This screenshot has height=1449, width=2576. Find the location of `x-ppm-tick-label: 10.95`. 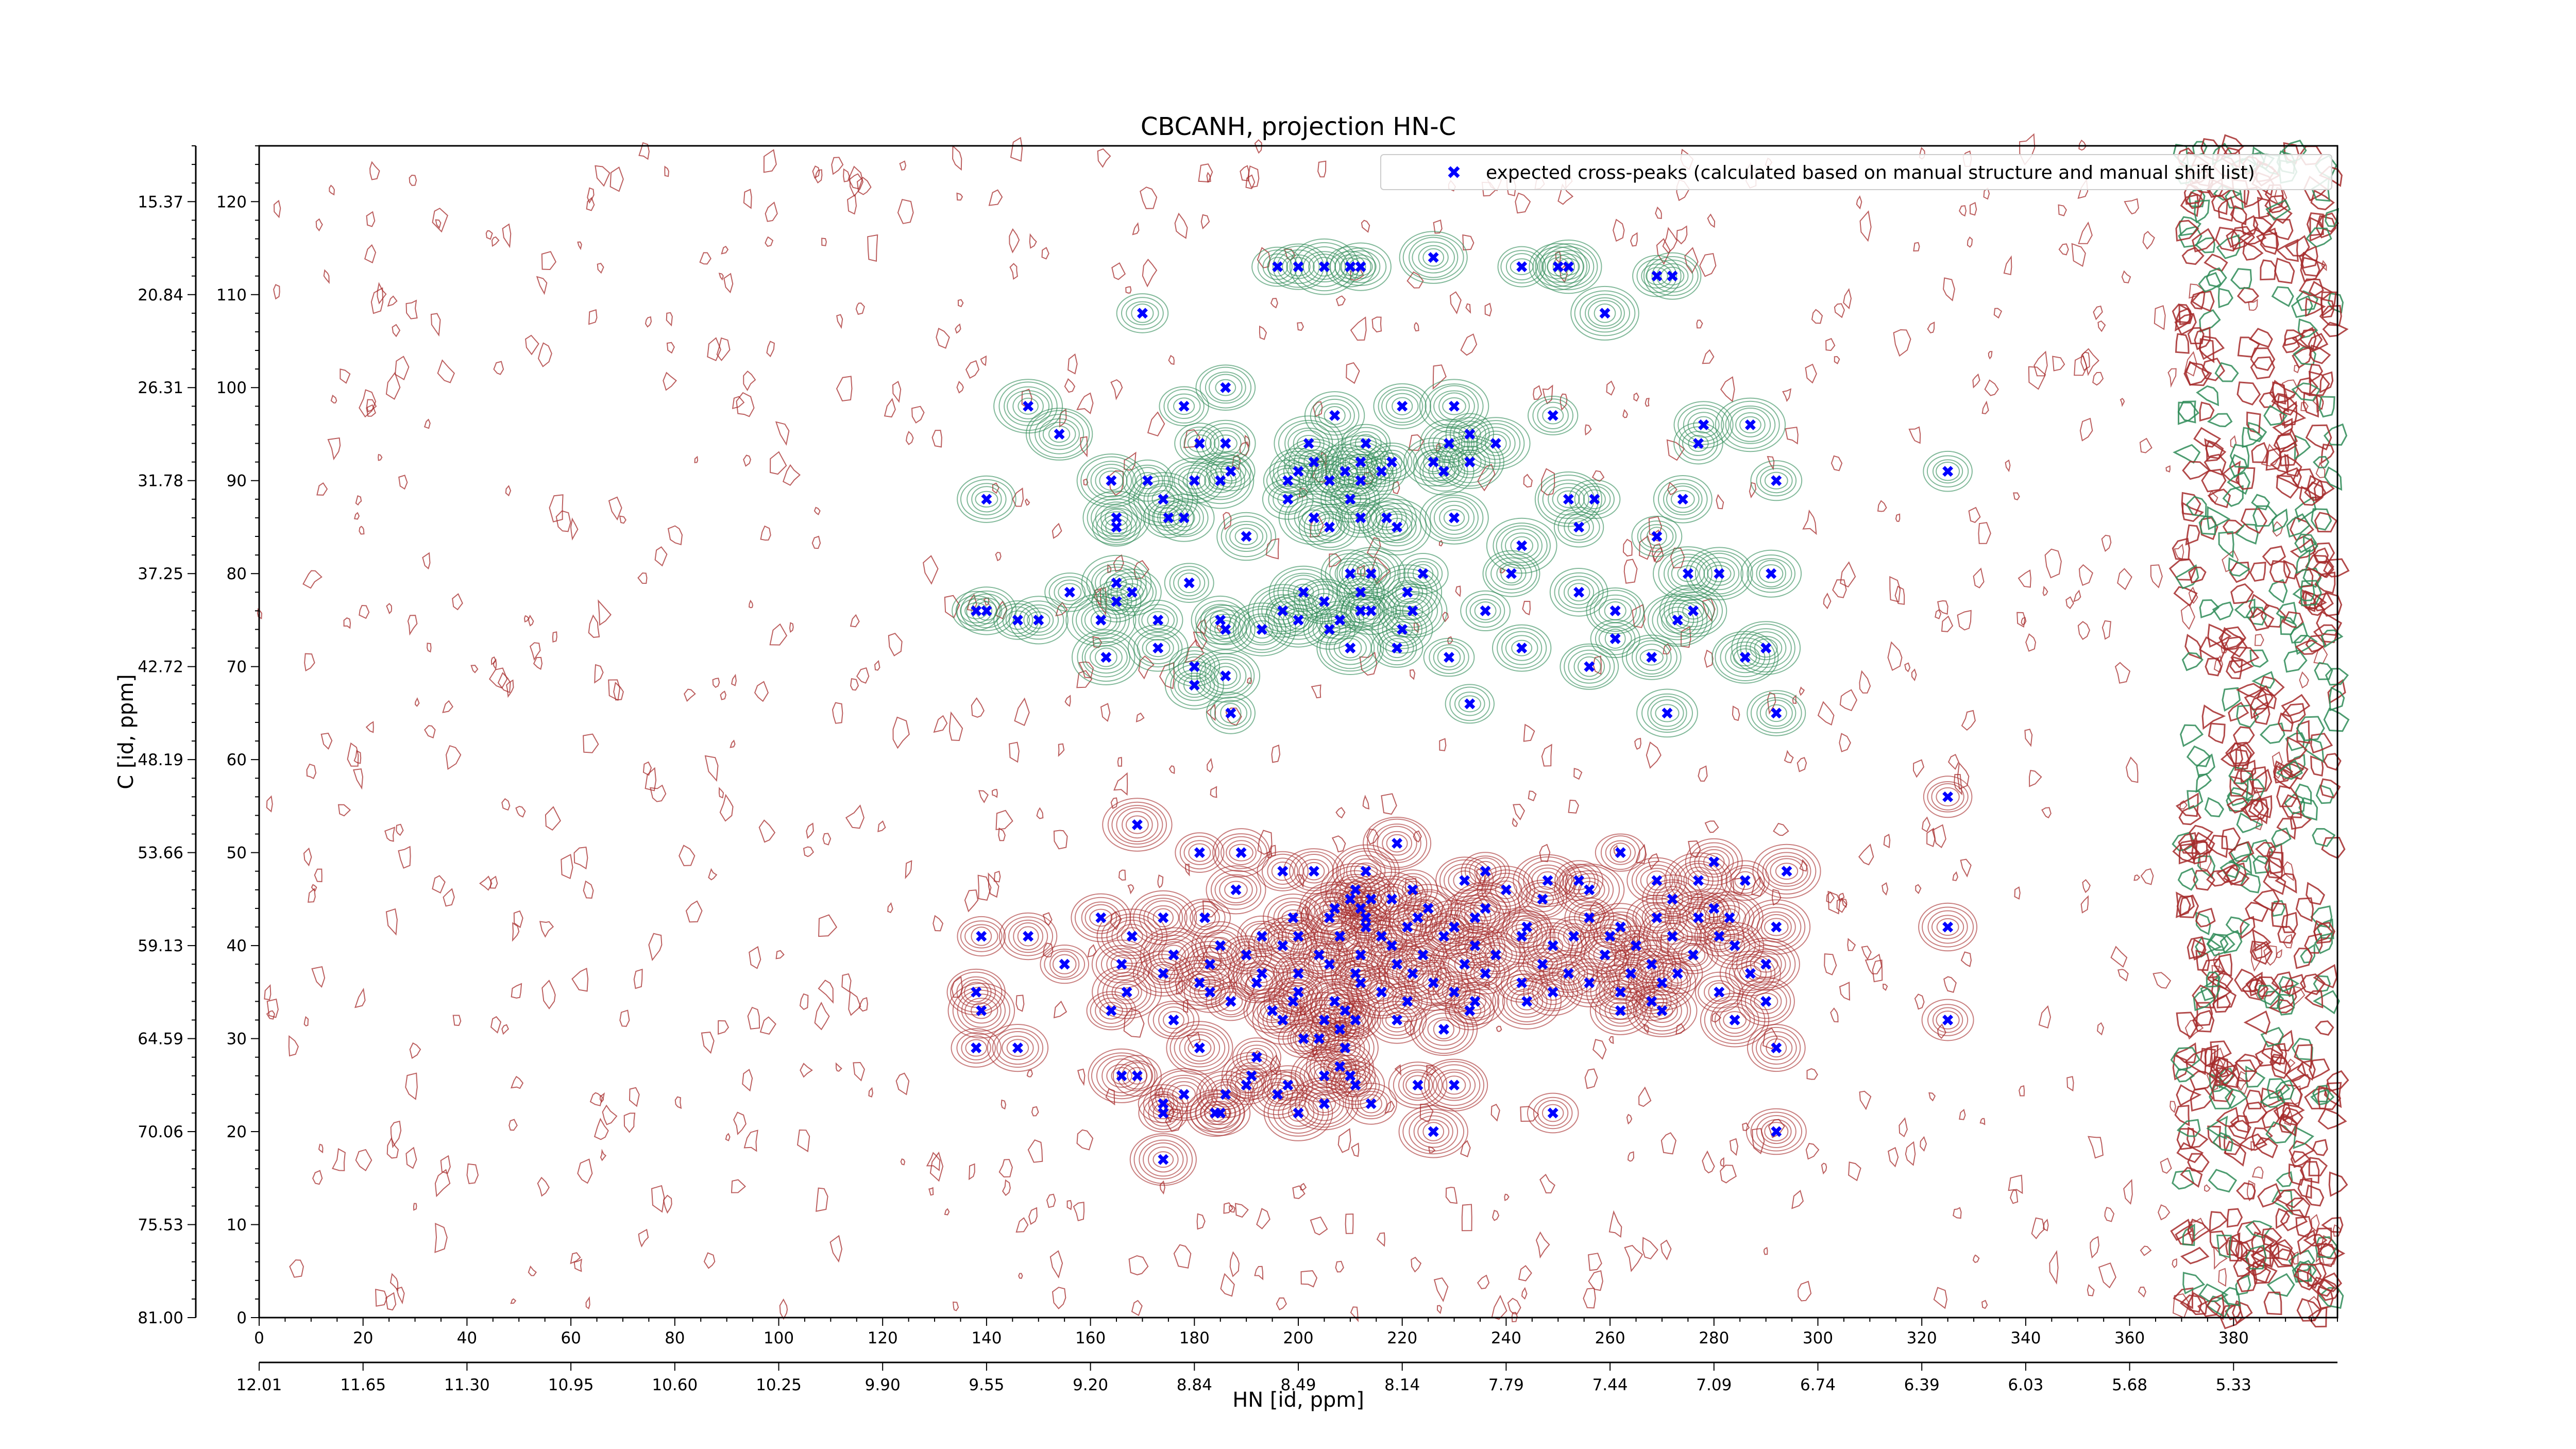

x-ppm-tick-label: 10.95 is located at coordinates (571, 1385).